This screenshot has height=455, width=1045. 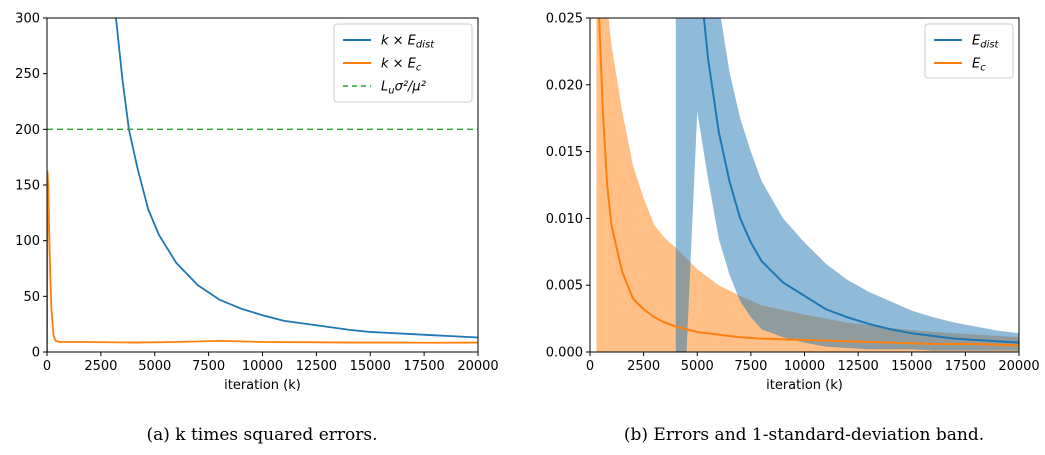 I want to click on chartA-xtick-label-3: 7500, so click(x=208, y=366).